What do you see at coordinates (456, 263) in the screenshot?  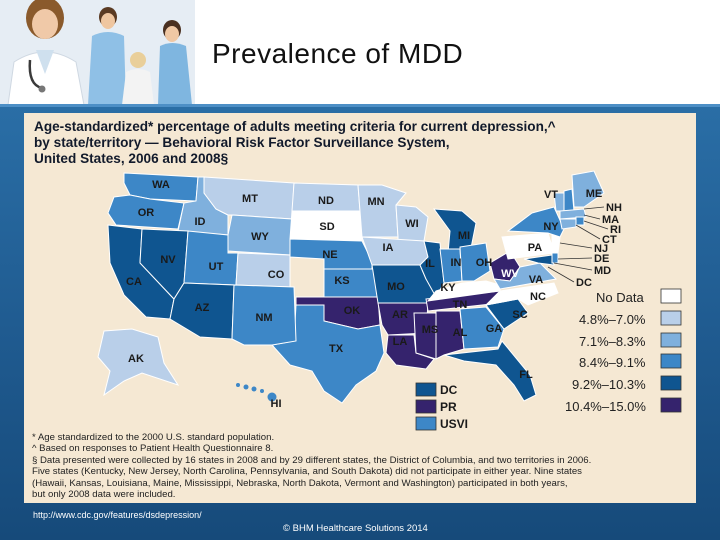 I see `label-IN: IN` at bounding box center [456, 263].